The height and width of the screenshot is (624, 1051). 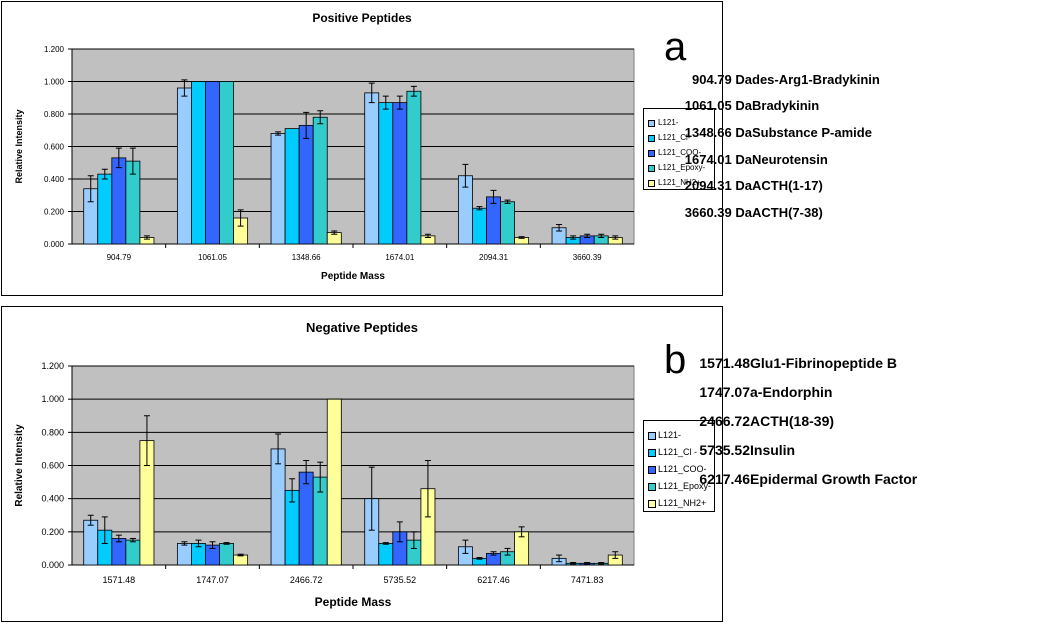 I want to click on peptide-mass: 1061.05 Da, so click(x=718, y=105).